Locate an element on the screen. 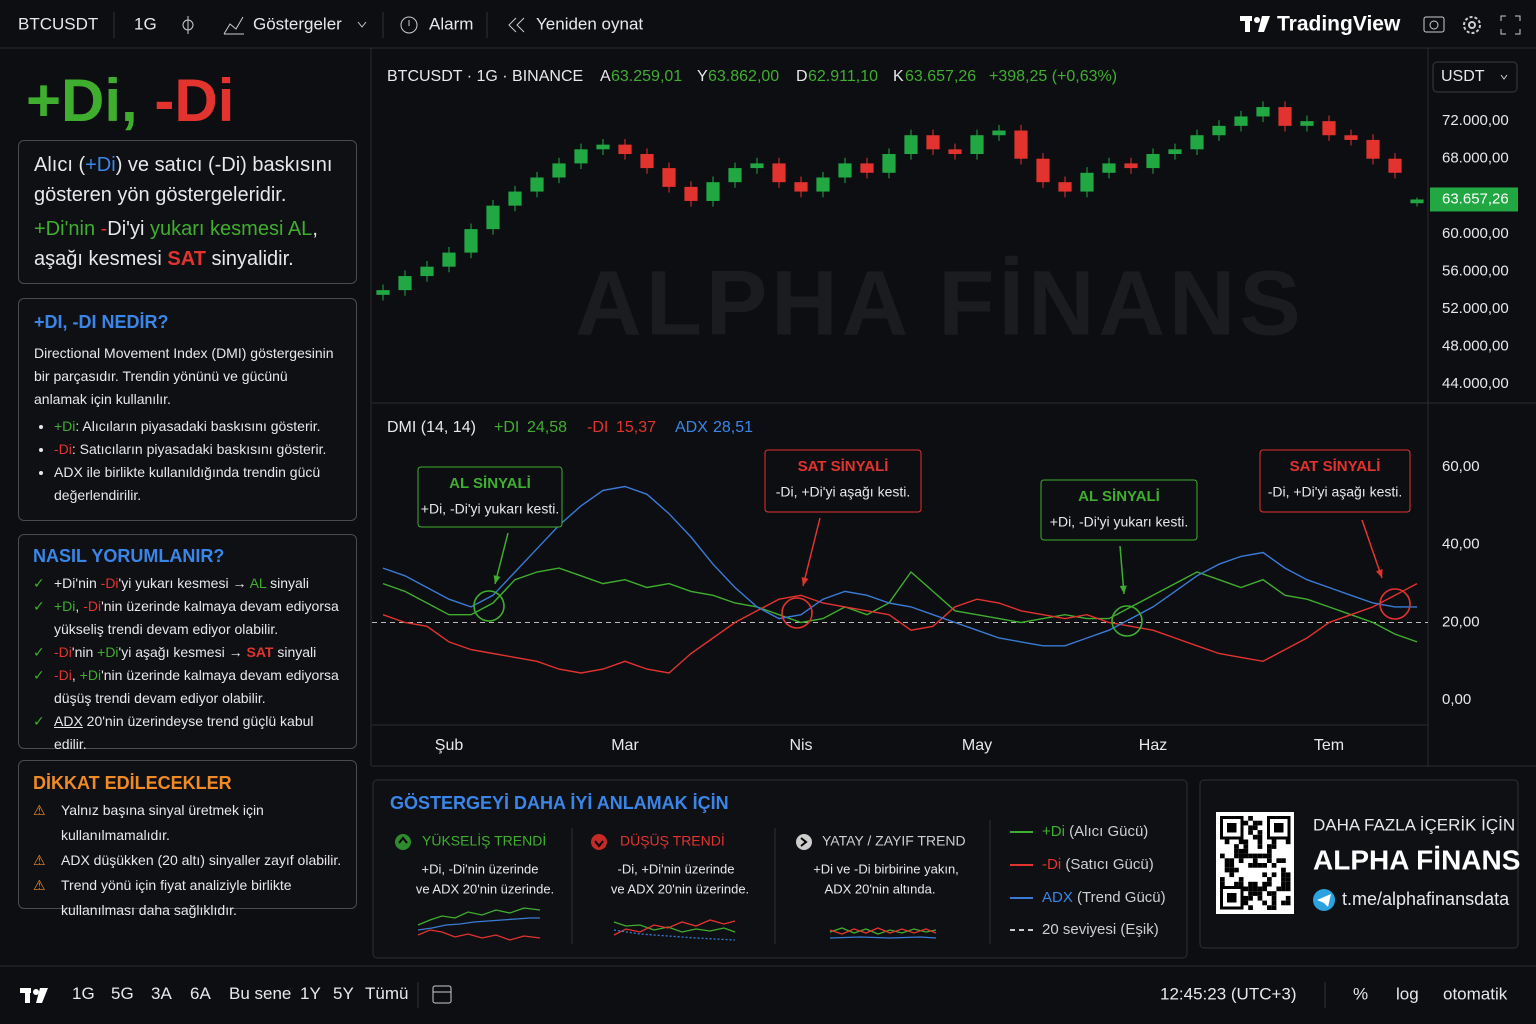  replay-icon is located at coordinates (516, 25).